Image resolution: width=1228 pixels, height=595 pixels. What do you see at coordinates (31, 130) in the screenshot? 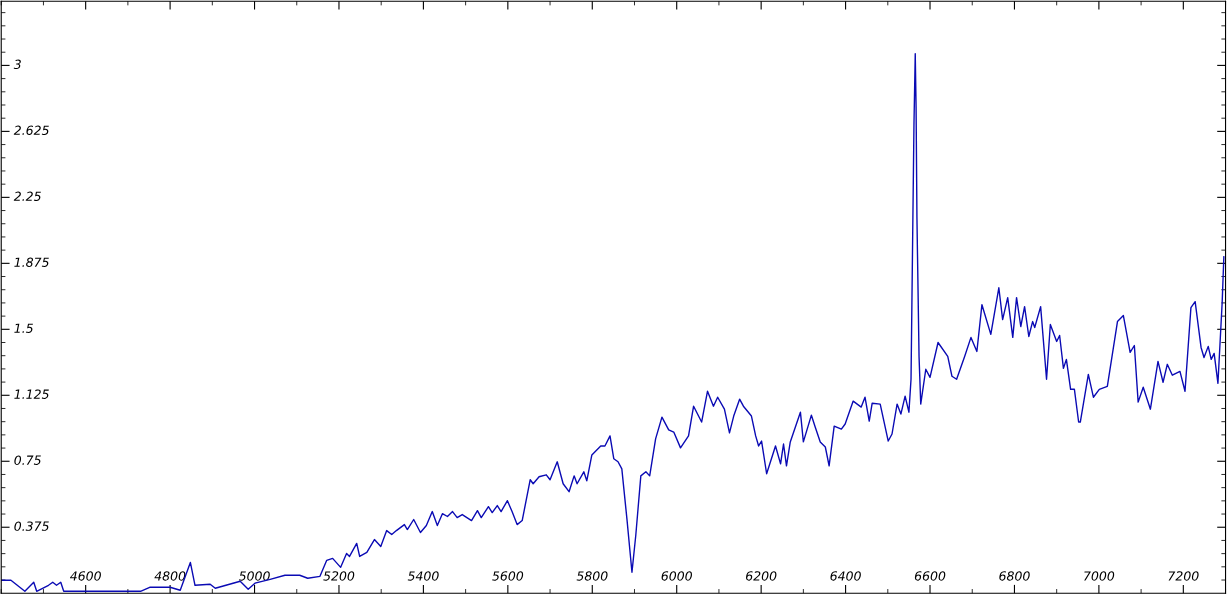
I see `y-tick-label: 2.625` at bounding box center [31, 130].